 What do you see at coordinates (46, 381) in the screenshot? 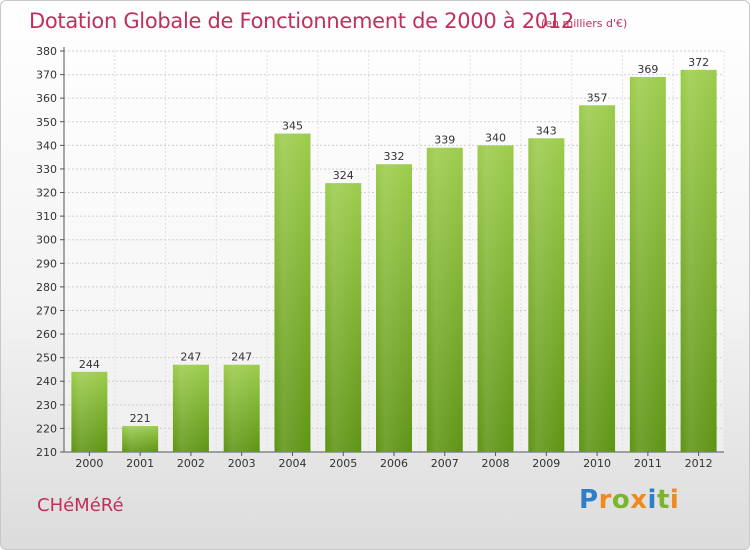
I see `y-tick-label: 240` at bounding box center [46, 381].